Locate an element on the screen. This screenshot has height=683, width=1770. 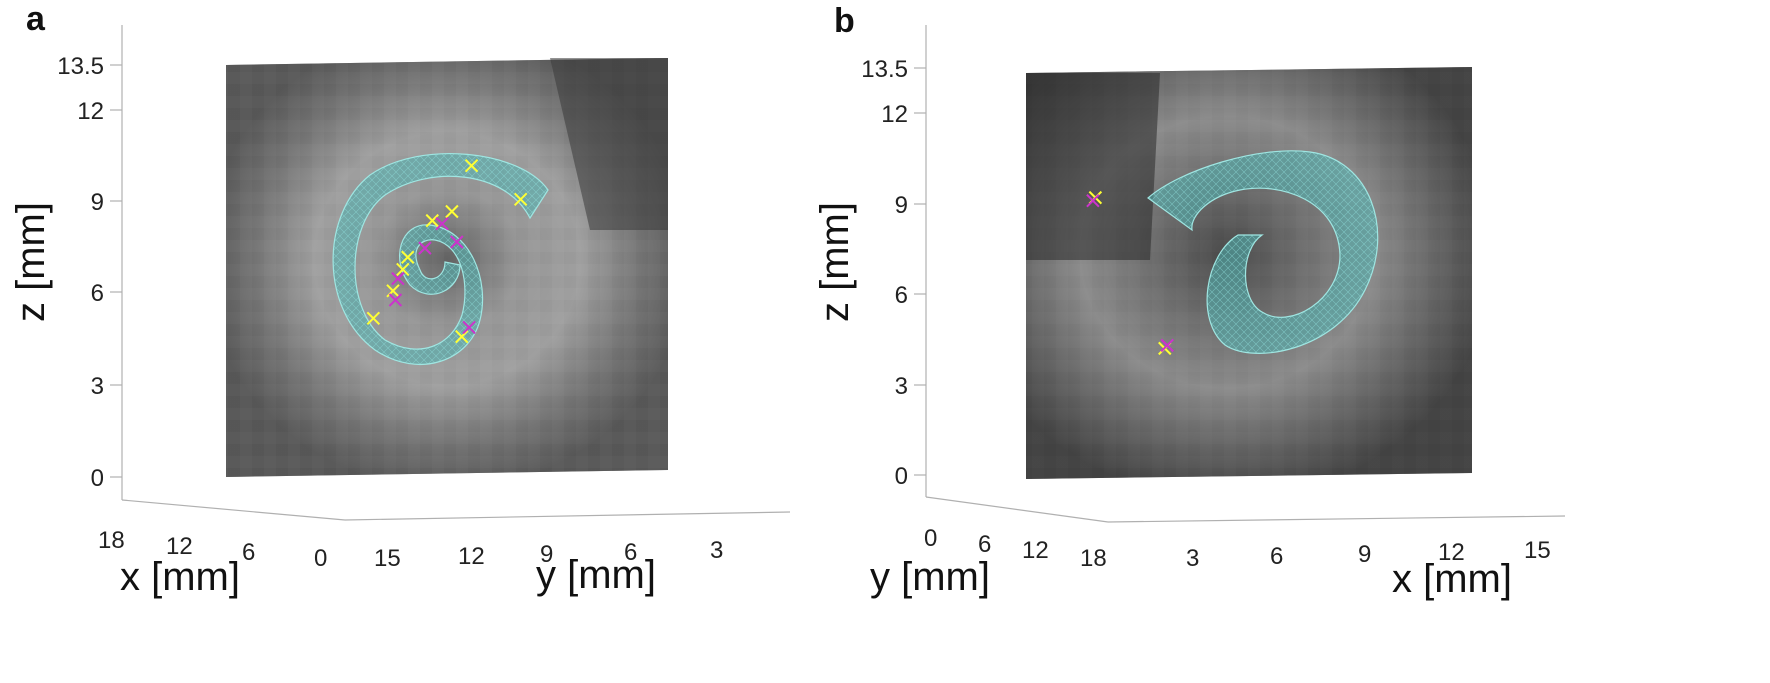
x-tick: 18 is located at coordinates (111, 540).